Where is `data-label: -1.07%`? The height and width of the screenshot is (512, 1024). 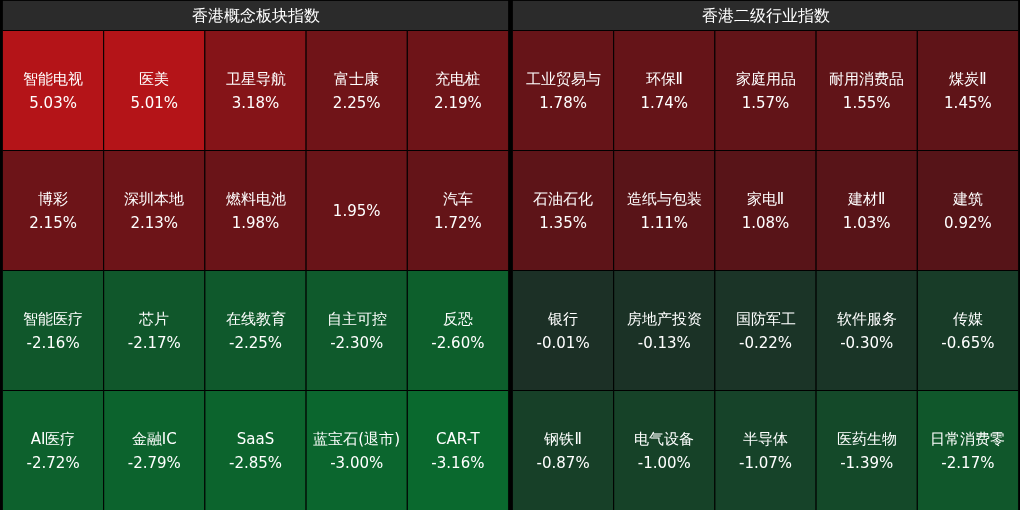 data-label: -1.07% is located at coordinates (765, 462).